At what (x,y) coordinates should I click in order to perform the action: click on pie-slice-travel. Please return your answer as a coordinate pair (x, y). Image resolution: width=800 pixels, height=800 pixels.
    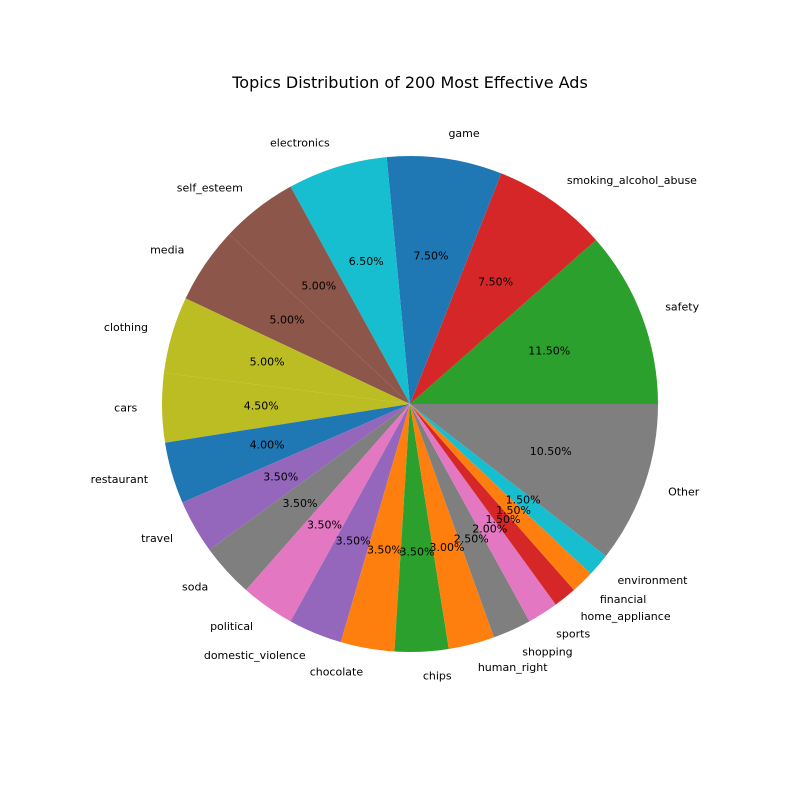
    Looking at the image, I should click on (296, 477).